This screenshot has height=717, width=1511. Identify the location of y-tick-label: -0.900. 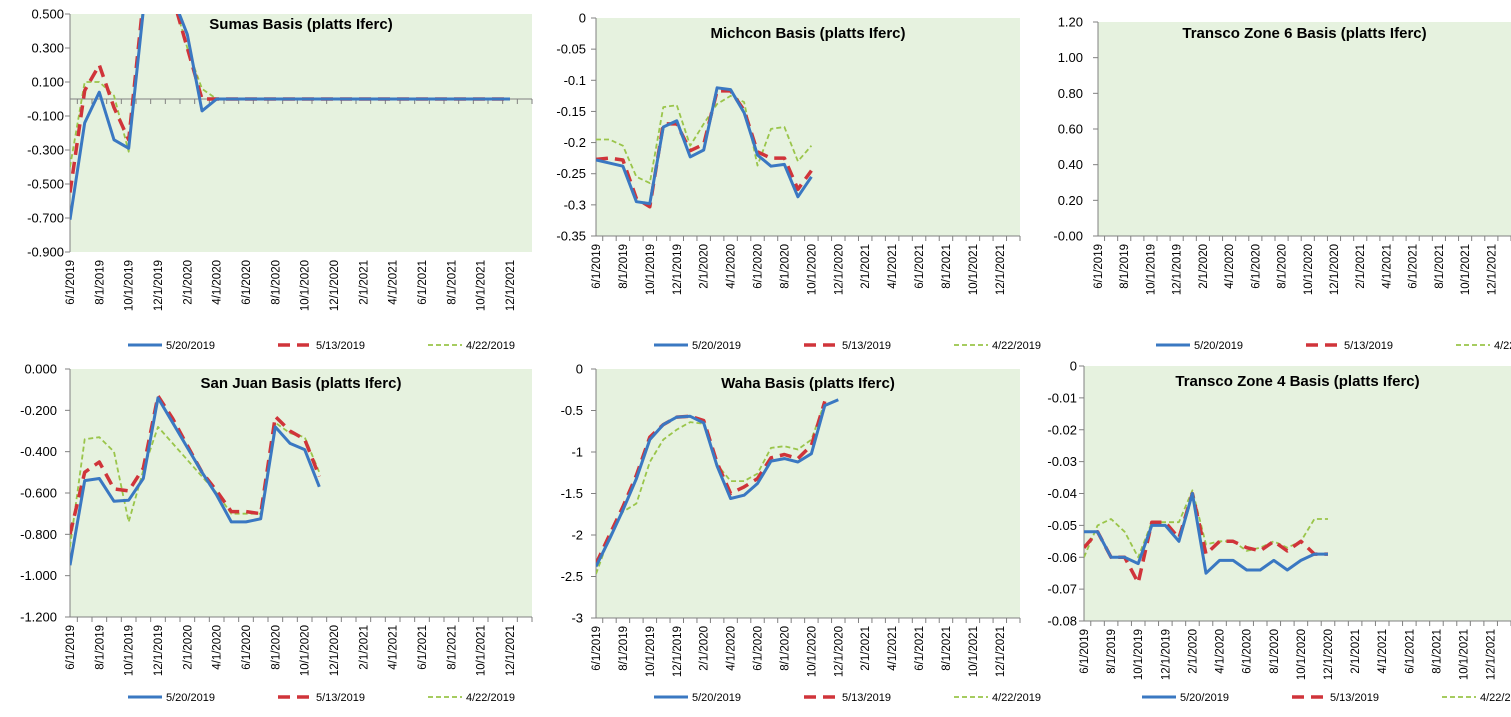
(45, 252).